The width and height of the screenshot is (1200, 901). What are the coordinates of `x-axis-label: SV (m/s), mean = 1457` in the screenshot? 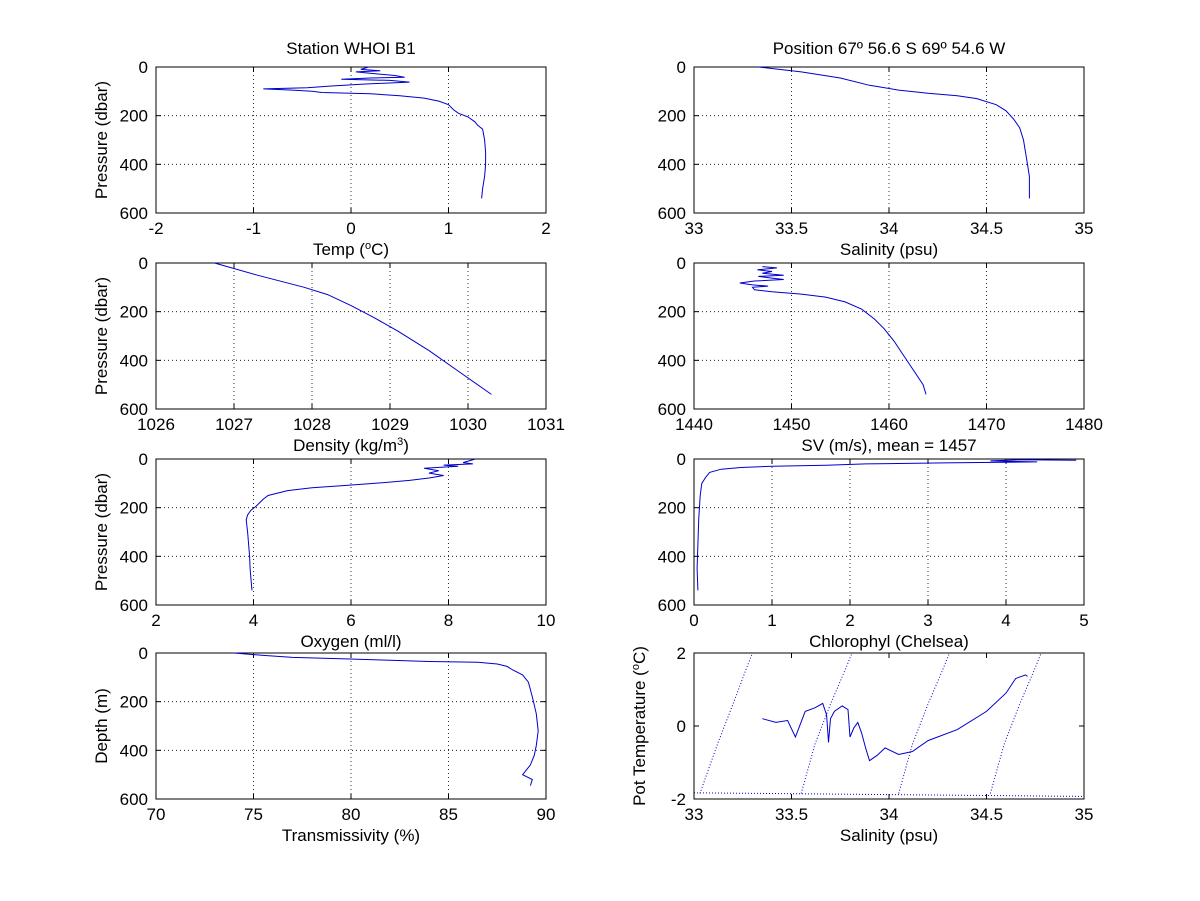 It's located at (888, 445).